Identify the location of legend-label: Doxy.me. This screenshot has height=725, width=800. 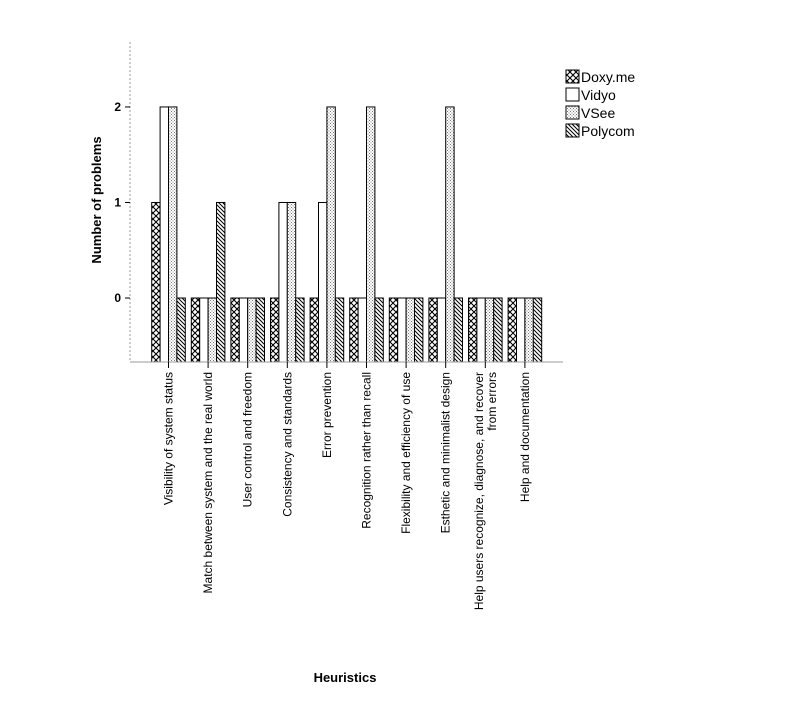
(608, 77).